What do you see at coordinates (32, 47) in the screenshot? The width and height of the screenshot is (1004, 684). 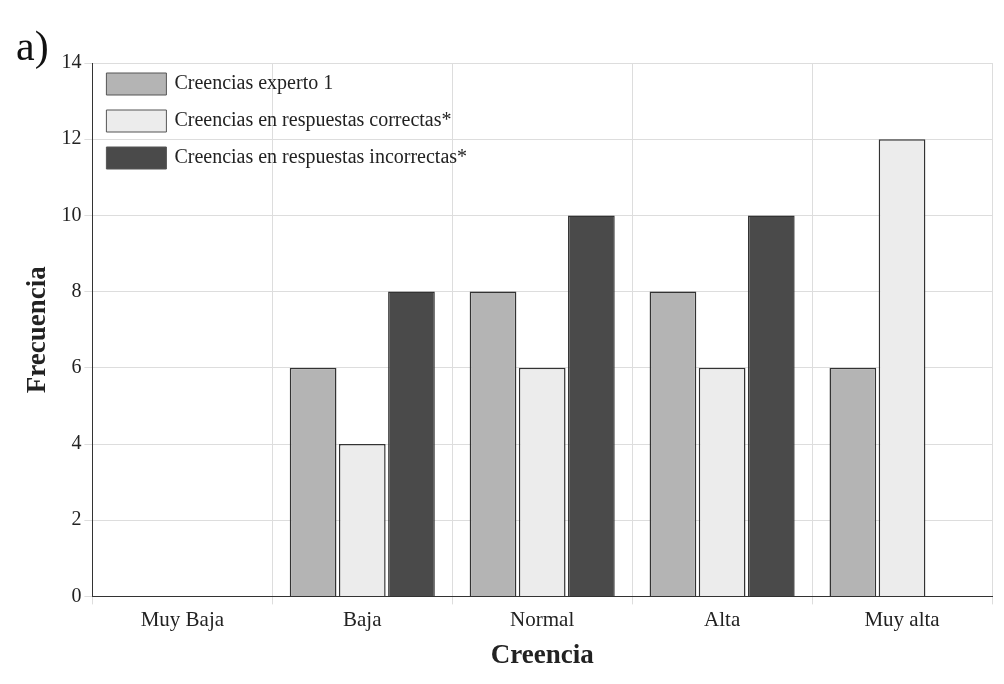 I see `text: a)` at bounding box center [32, 47].